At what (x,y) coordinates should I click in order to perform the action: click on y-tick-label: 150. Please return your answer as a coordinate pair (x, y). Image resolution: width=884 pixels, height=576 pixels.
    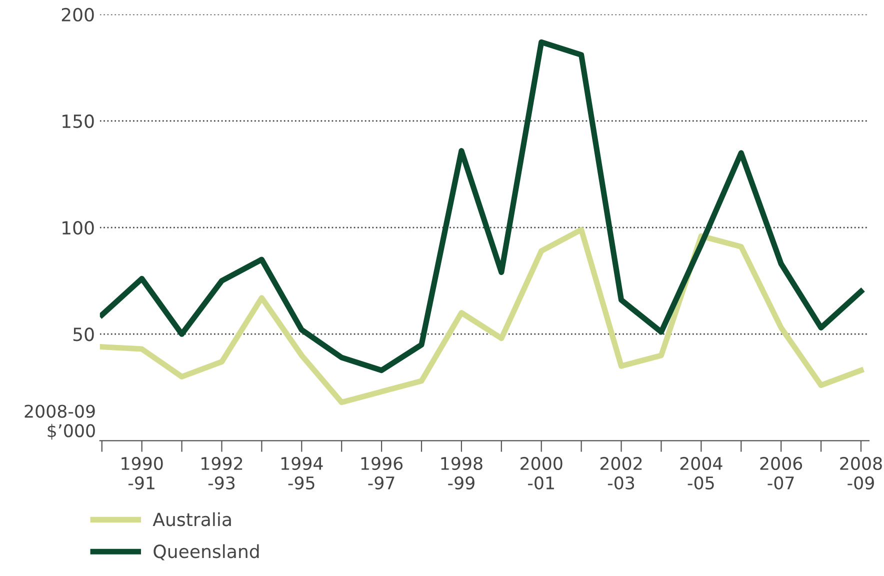
    Looking at the image, I should click on (78, 121).